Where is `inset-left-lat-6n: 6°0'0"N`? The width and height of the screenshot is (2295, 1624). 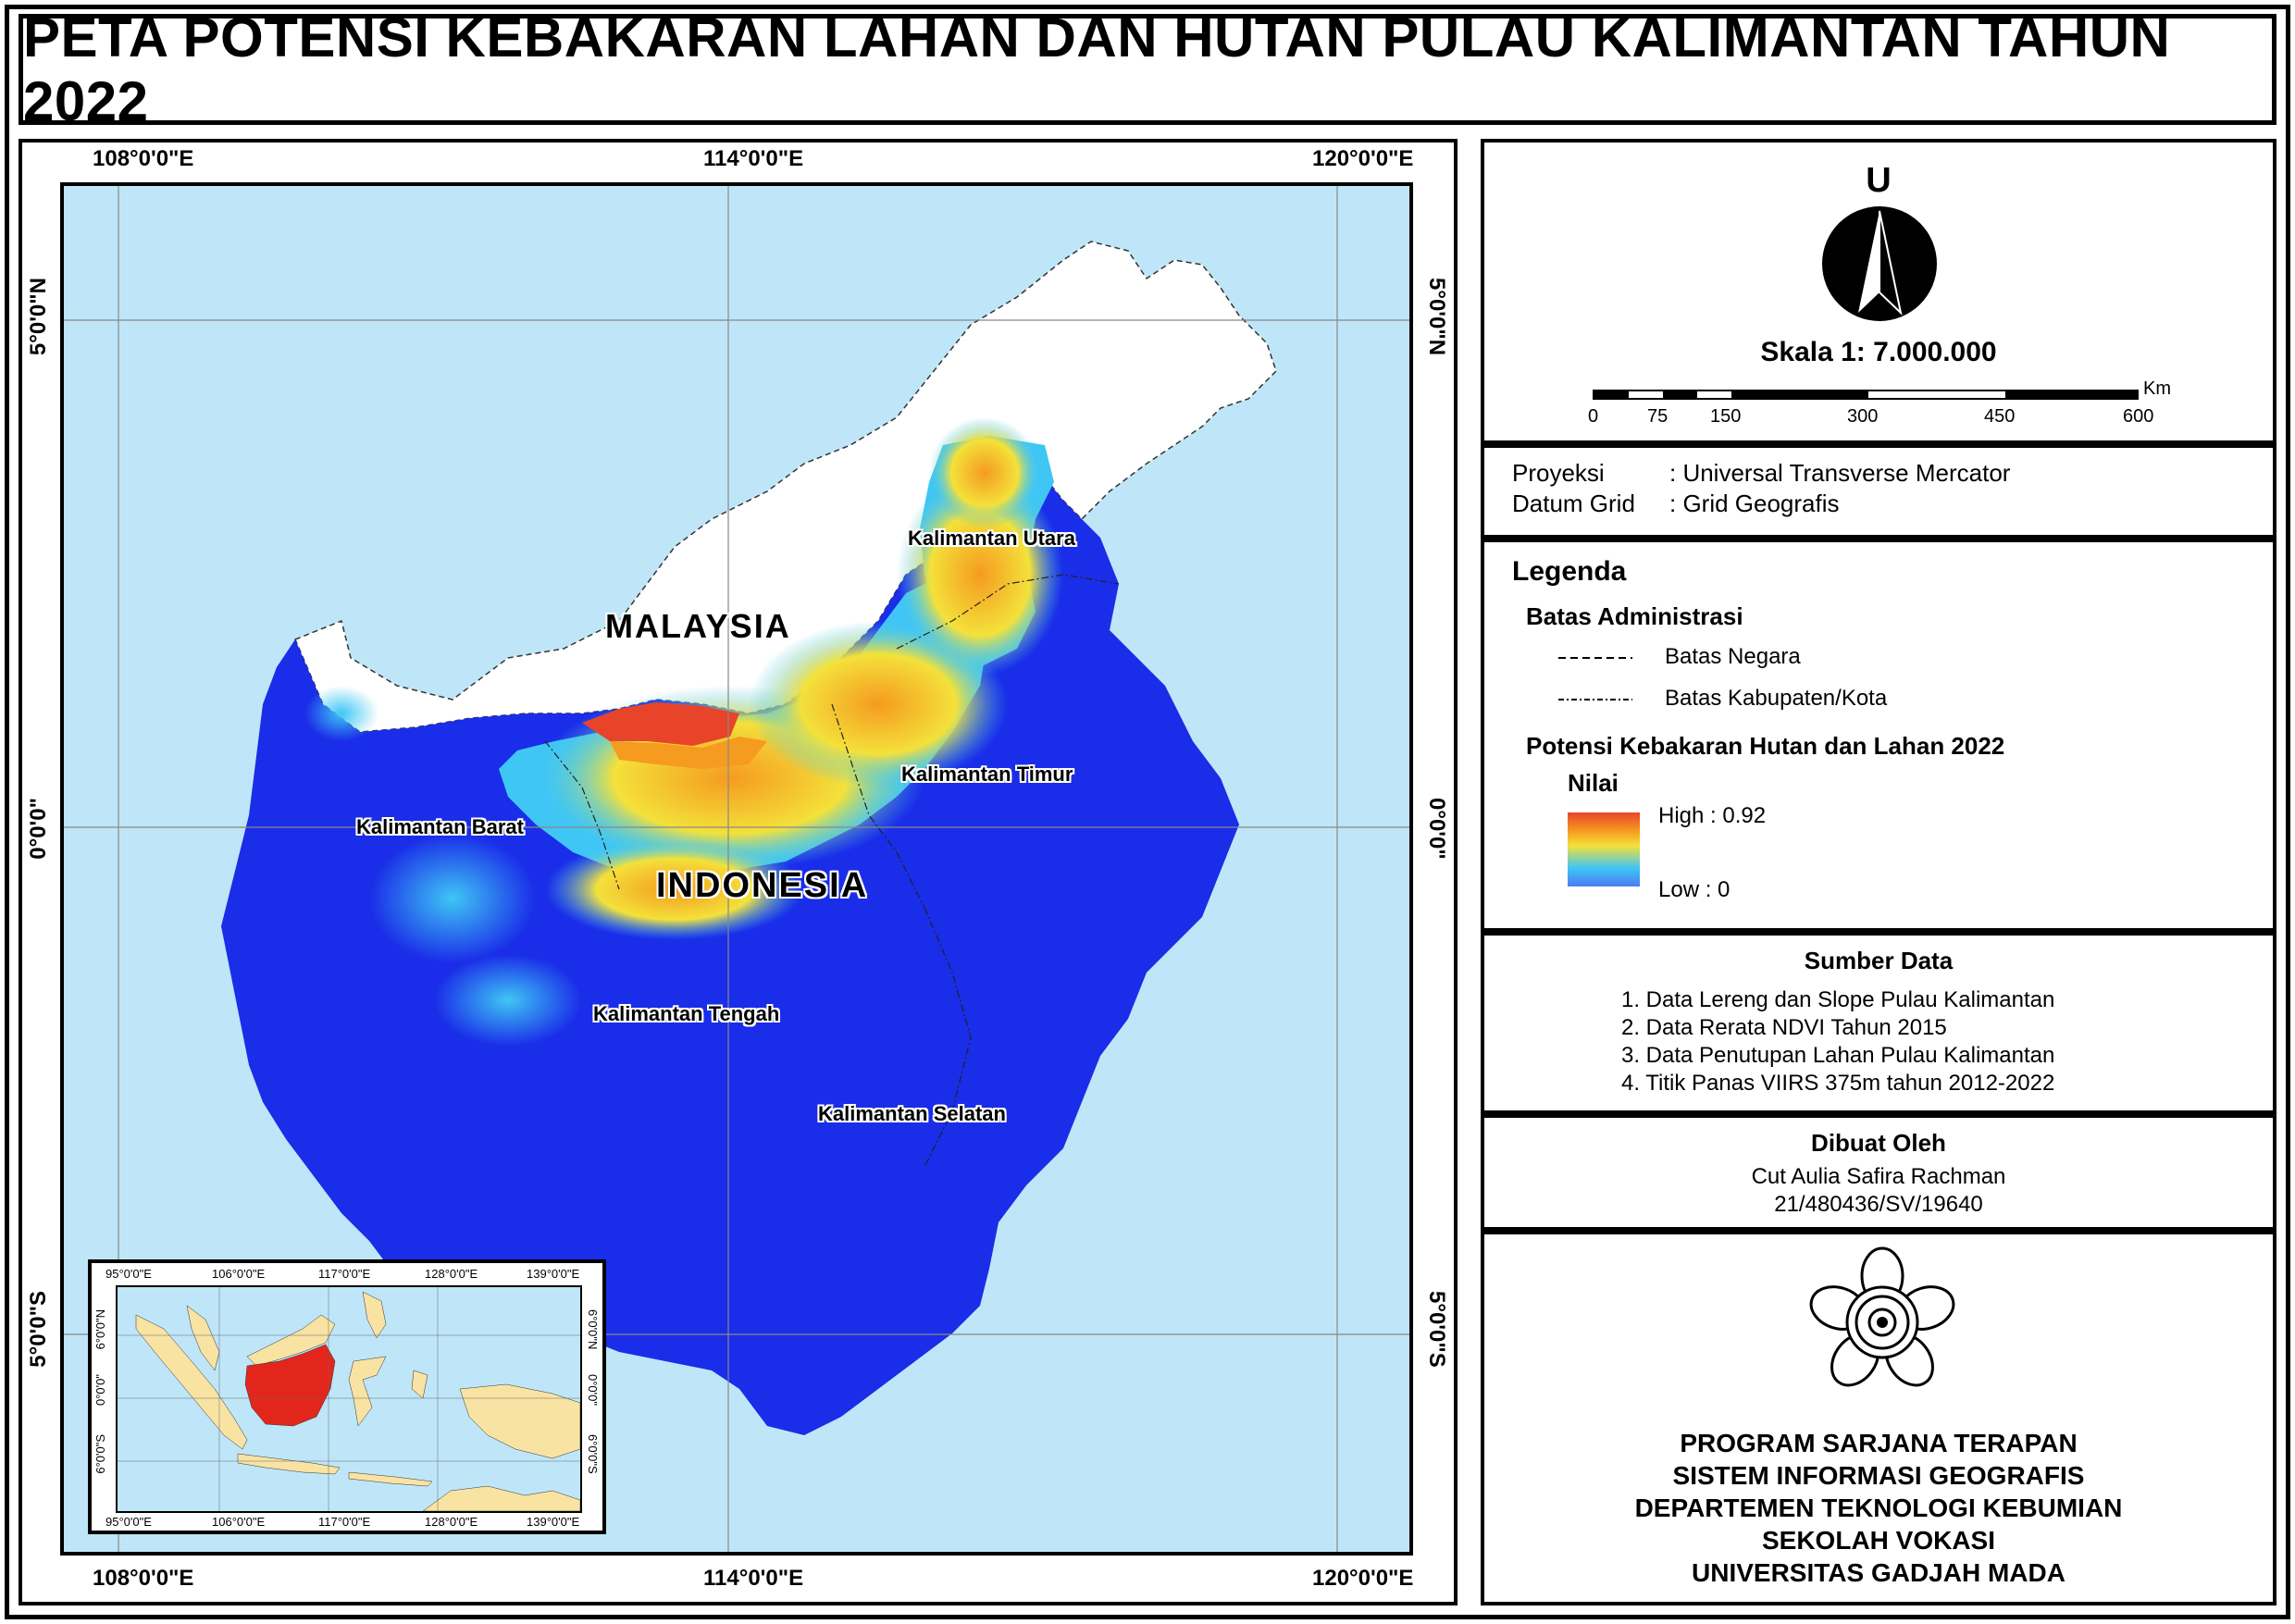
inset-left-lat-6n: 6°0'0"N is located at coordinates (100, 1329).